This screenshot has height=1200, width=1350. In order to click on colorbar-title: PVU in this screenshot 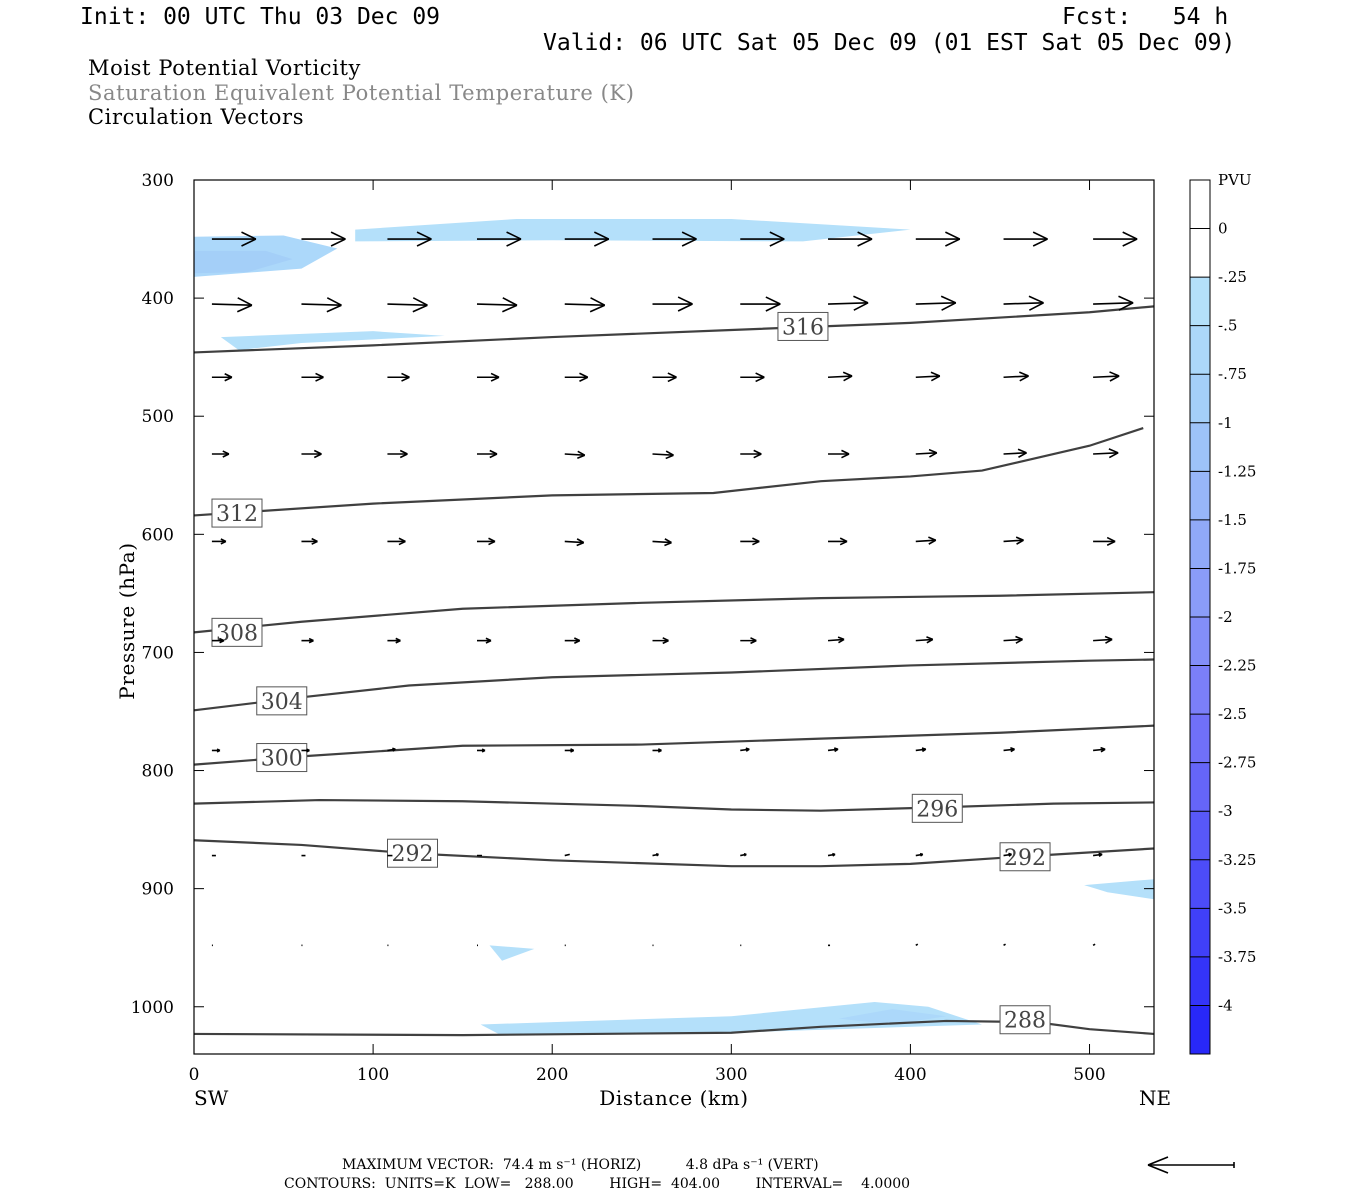, I will do `click(1235, 180)`.